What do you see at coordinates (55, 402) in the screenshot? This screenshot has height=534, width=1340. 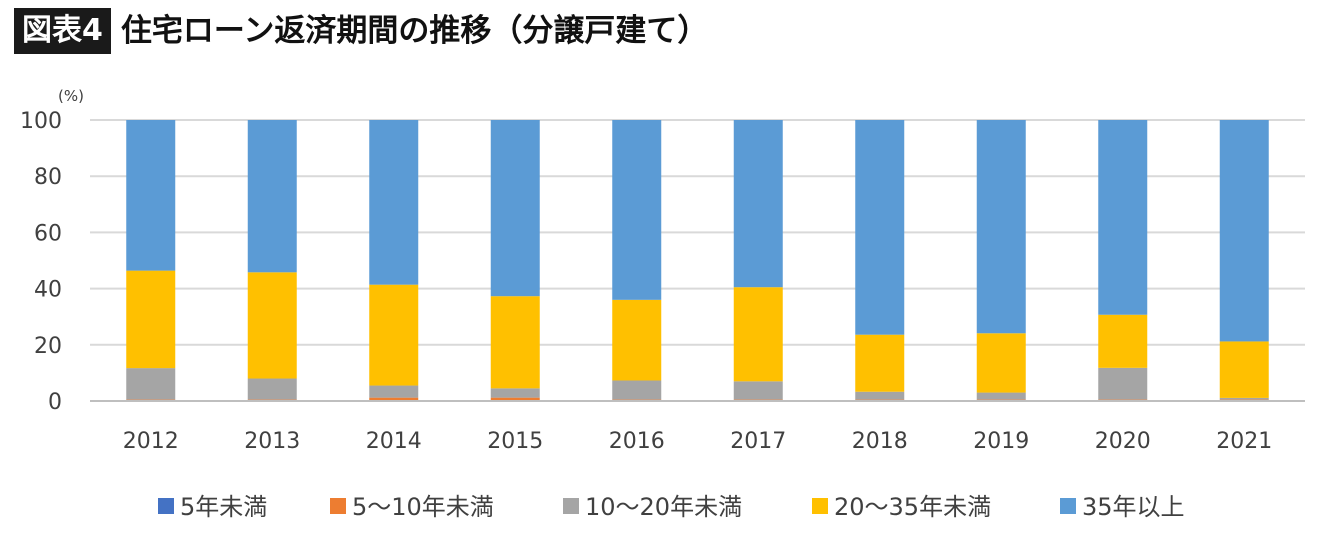 I see `y-tick-label: 0` at bounding box center [55, 402].